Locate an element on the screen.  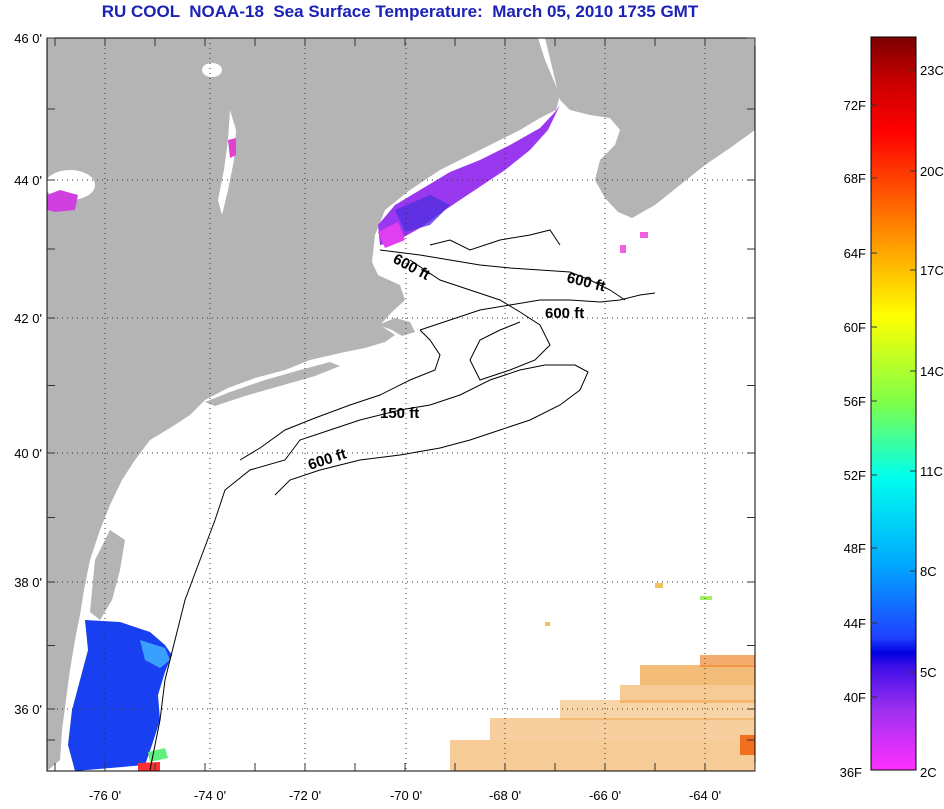
celsius-label: 2C is located at coordinates (928, 772).